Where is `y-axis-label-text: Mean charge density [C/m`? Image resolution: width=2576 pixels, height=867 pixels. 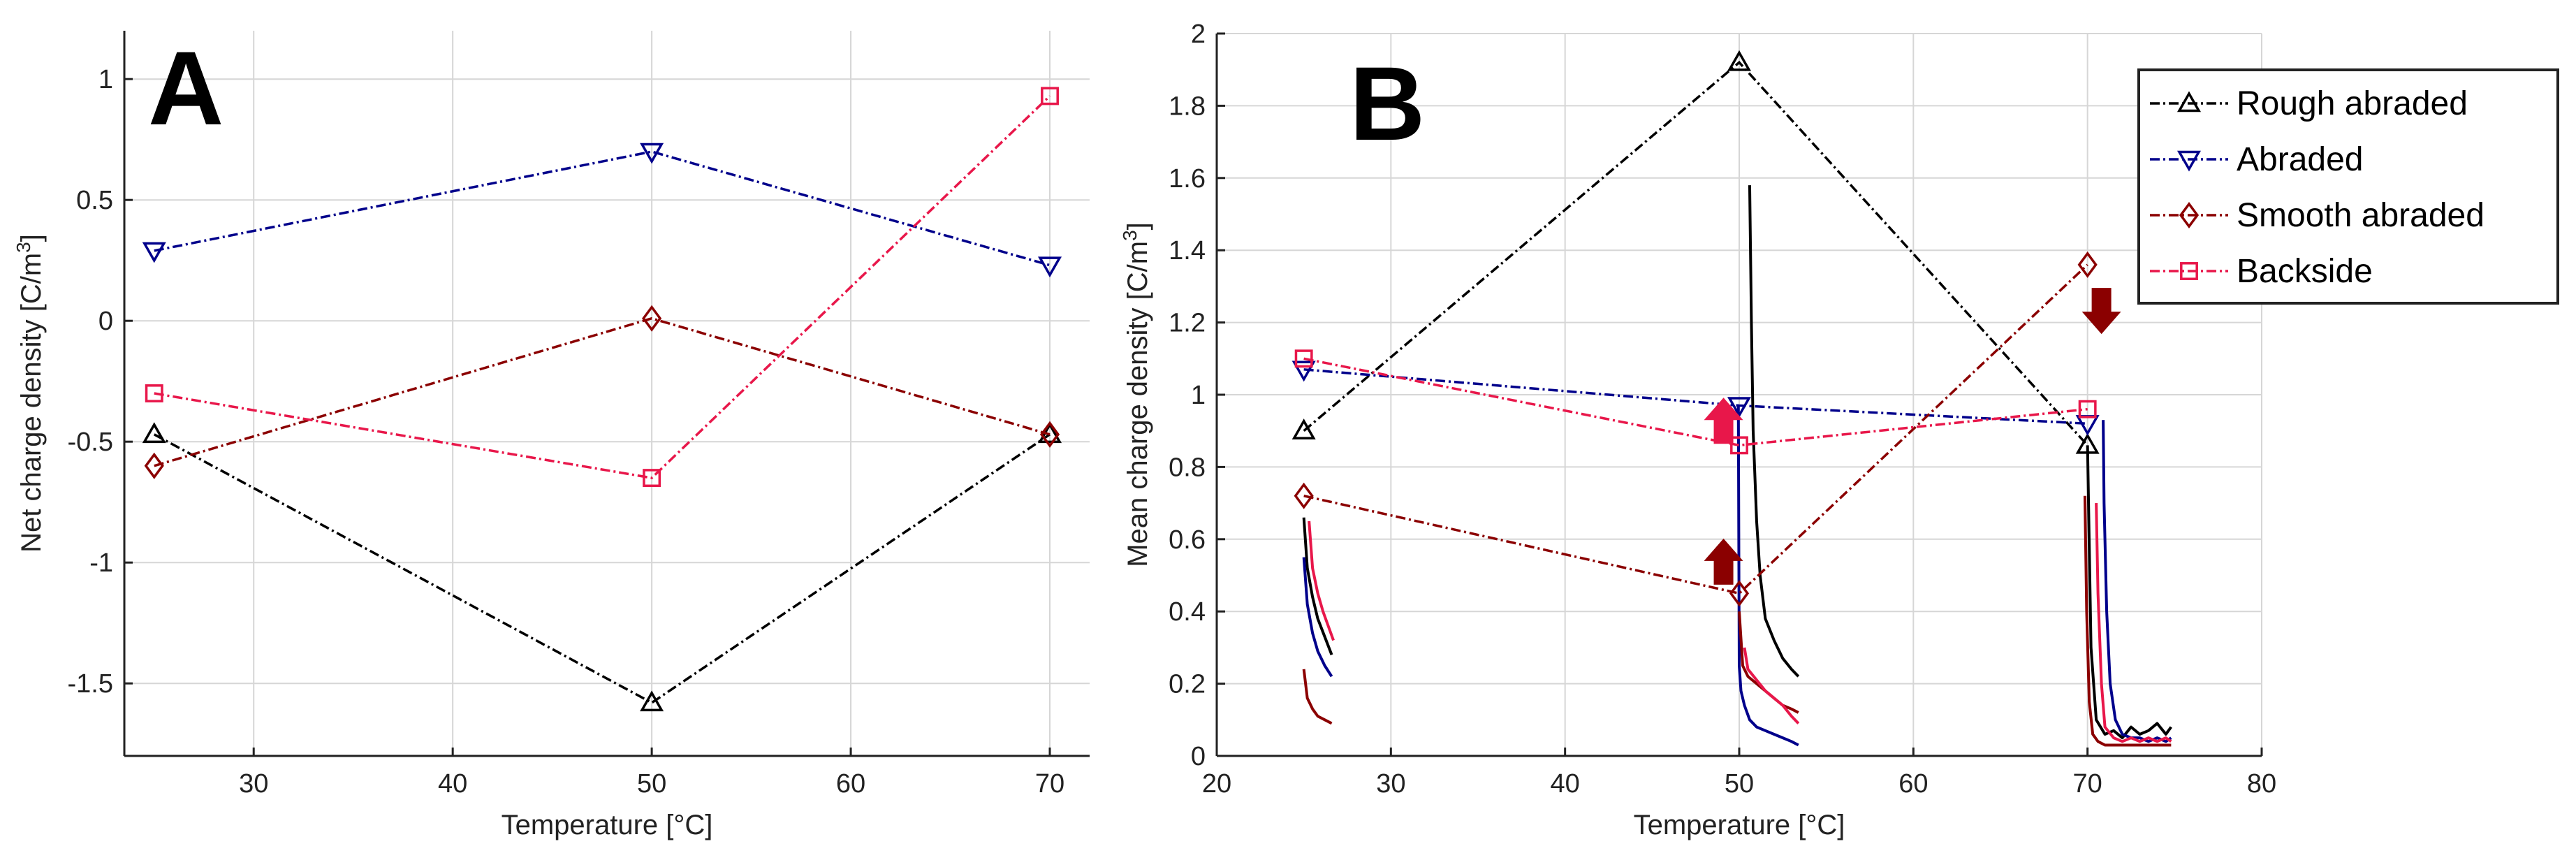 y-axis-label-text: Mean charge density [C/m is located at coordinates (1137, 404).